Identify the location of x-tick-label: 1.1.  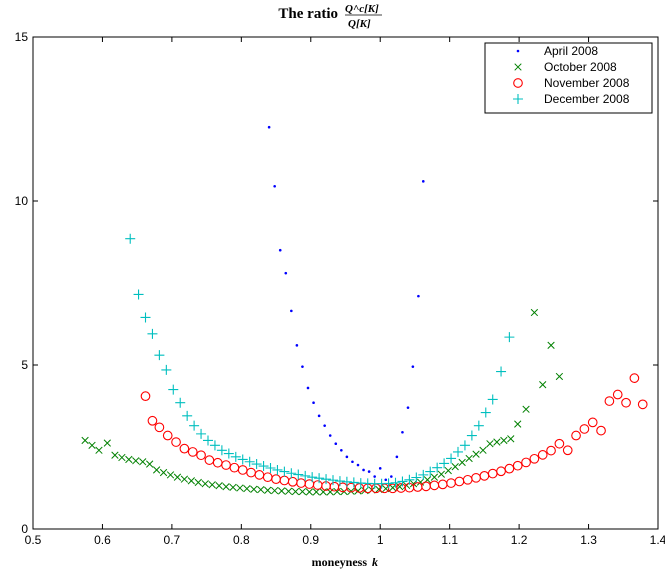
(449, 540).